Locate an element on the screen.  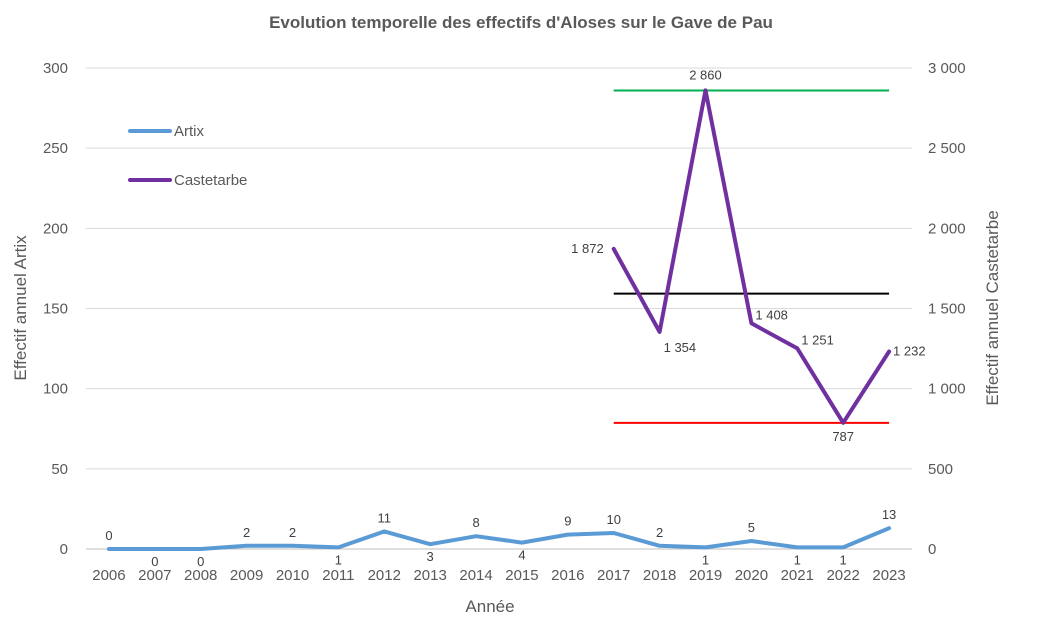
x-tick-label: 2016 is located at coordinates (567, 575).